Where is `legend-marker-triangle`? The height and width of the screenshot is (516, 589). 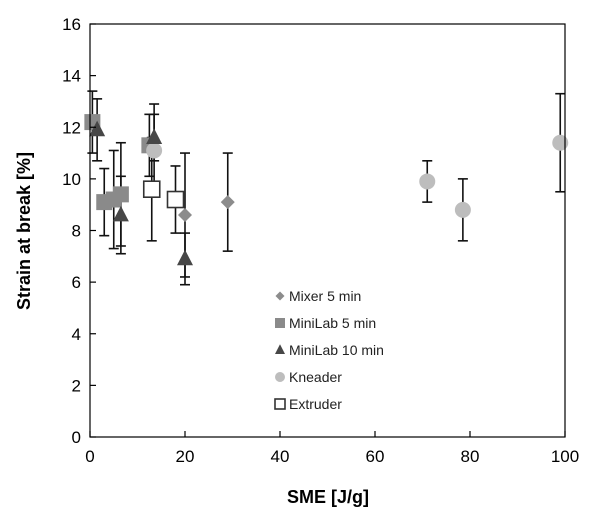 legend-marker-triangle is located at coordinates (280, 349).